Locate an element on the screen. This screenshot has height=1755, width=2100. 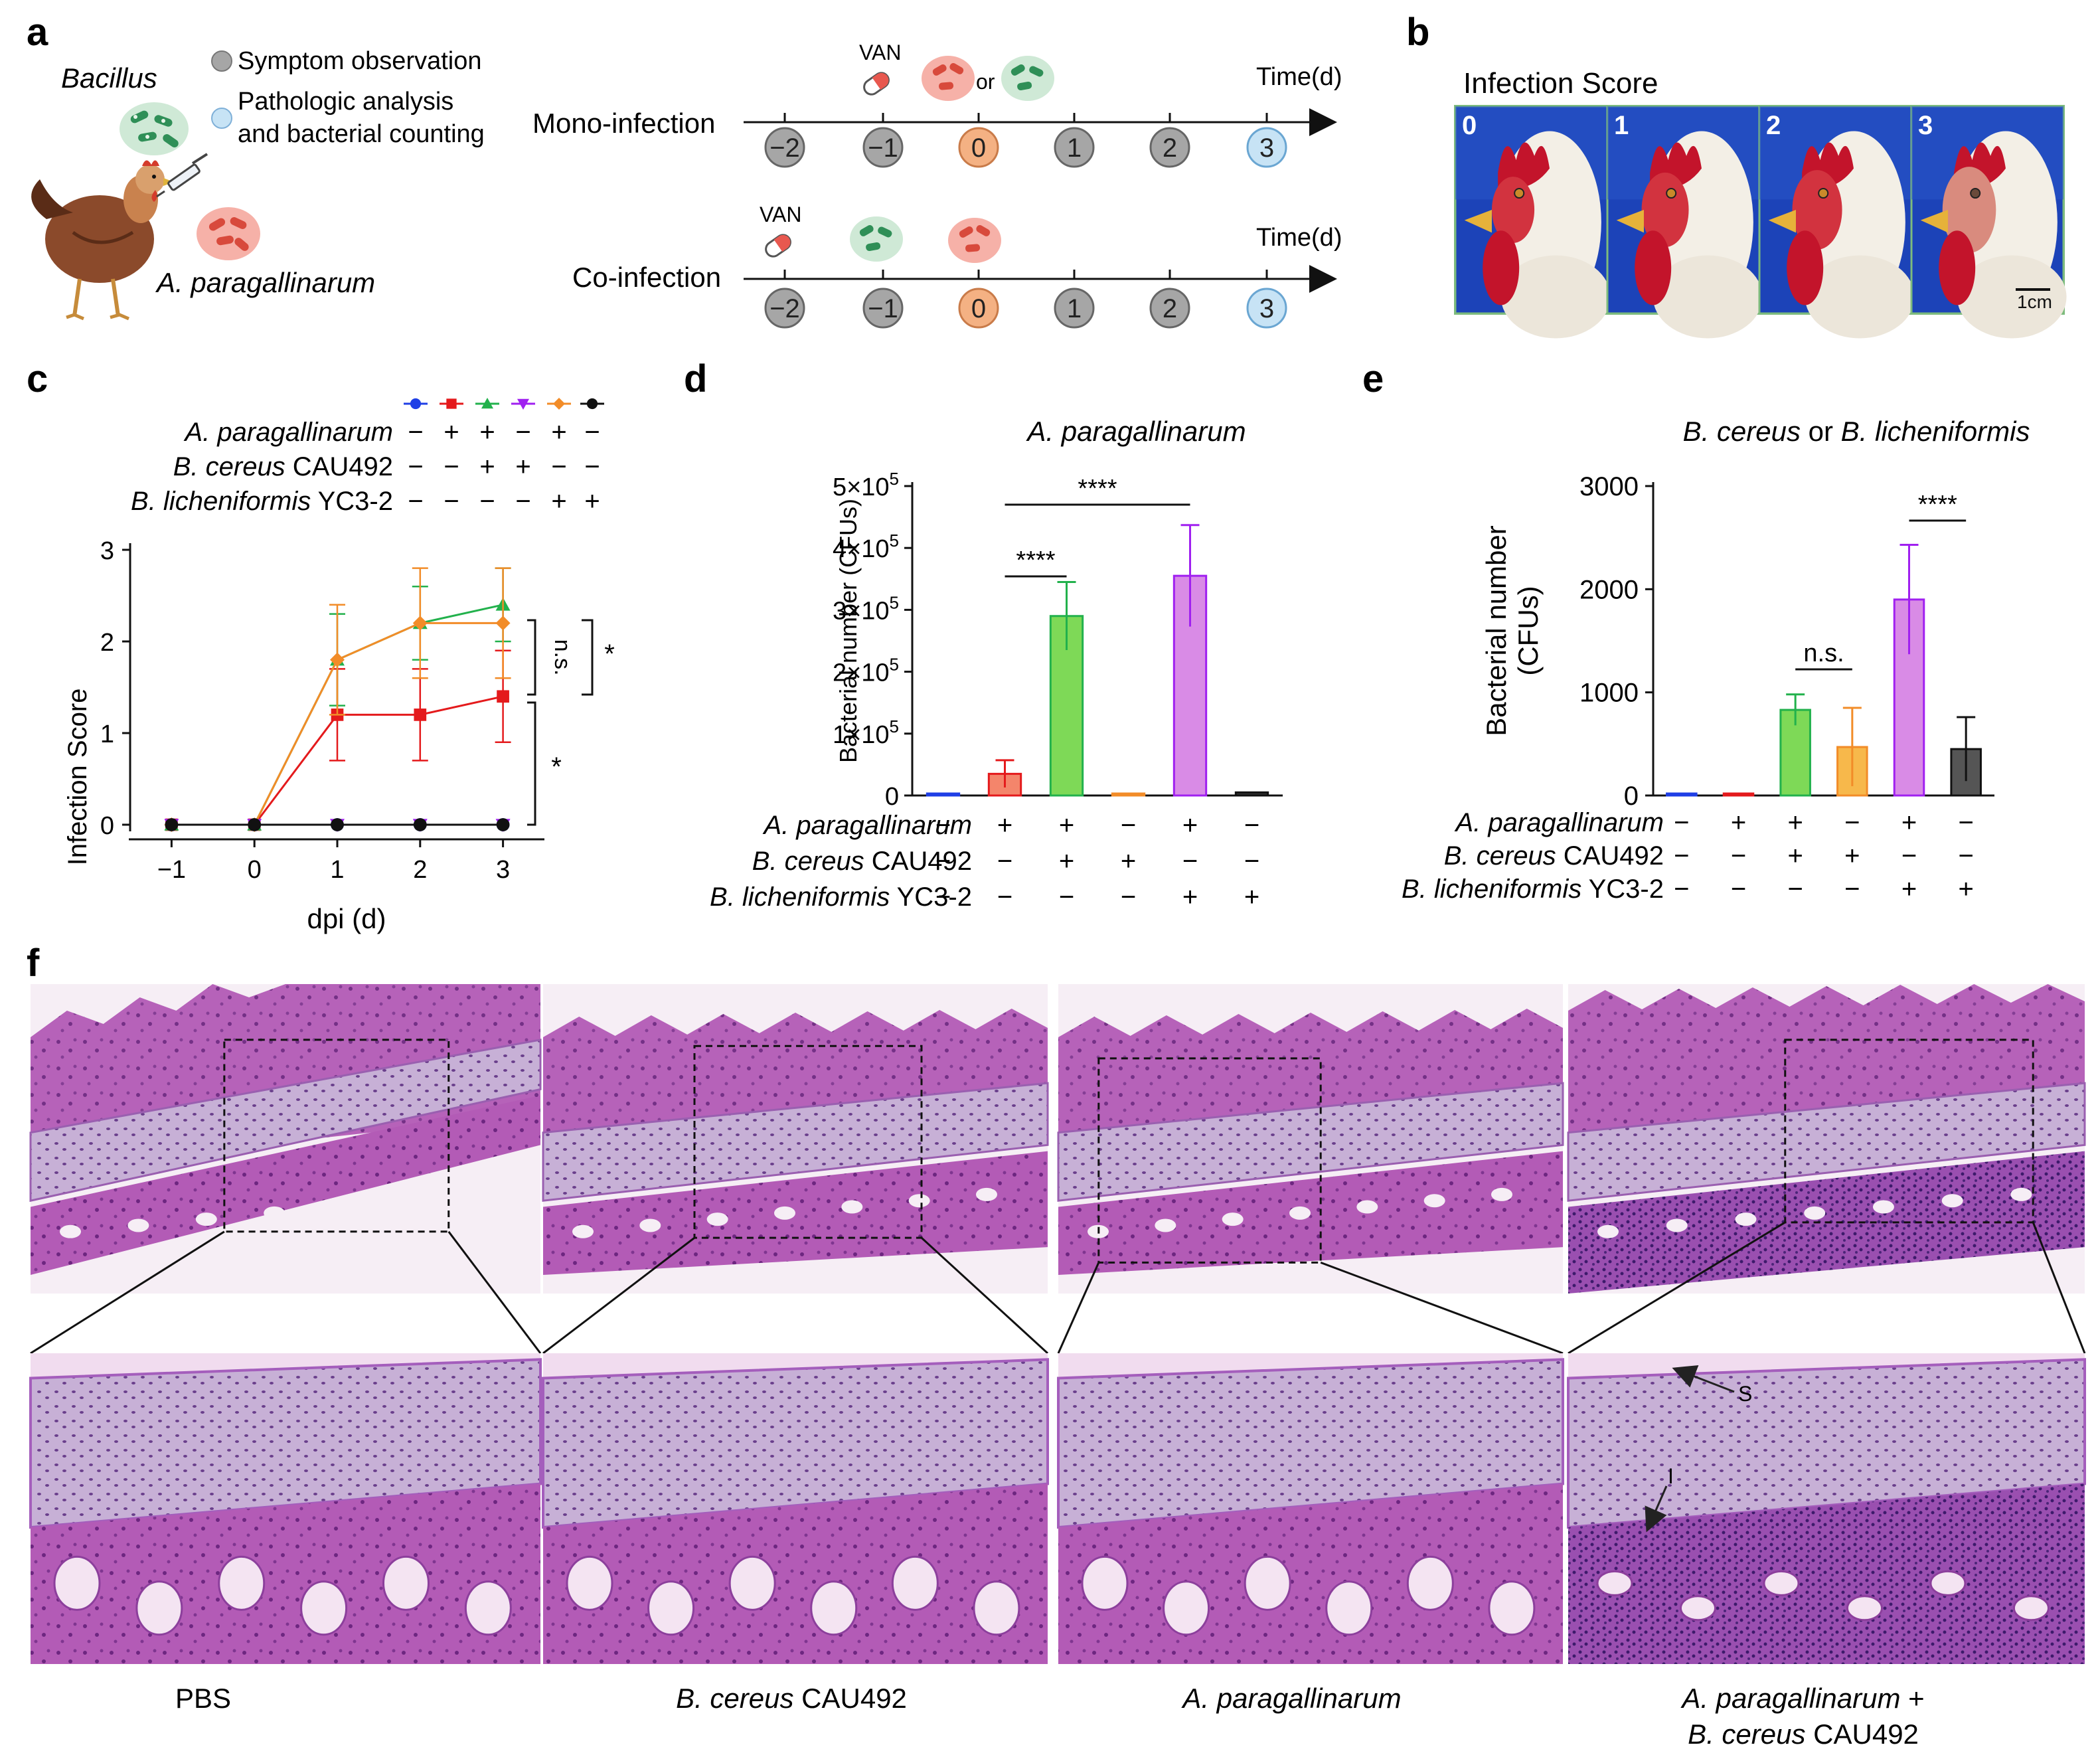
ytick-label: 4×10⁵ is located at coordinates (866, 547).